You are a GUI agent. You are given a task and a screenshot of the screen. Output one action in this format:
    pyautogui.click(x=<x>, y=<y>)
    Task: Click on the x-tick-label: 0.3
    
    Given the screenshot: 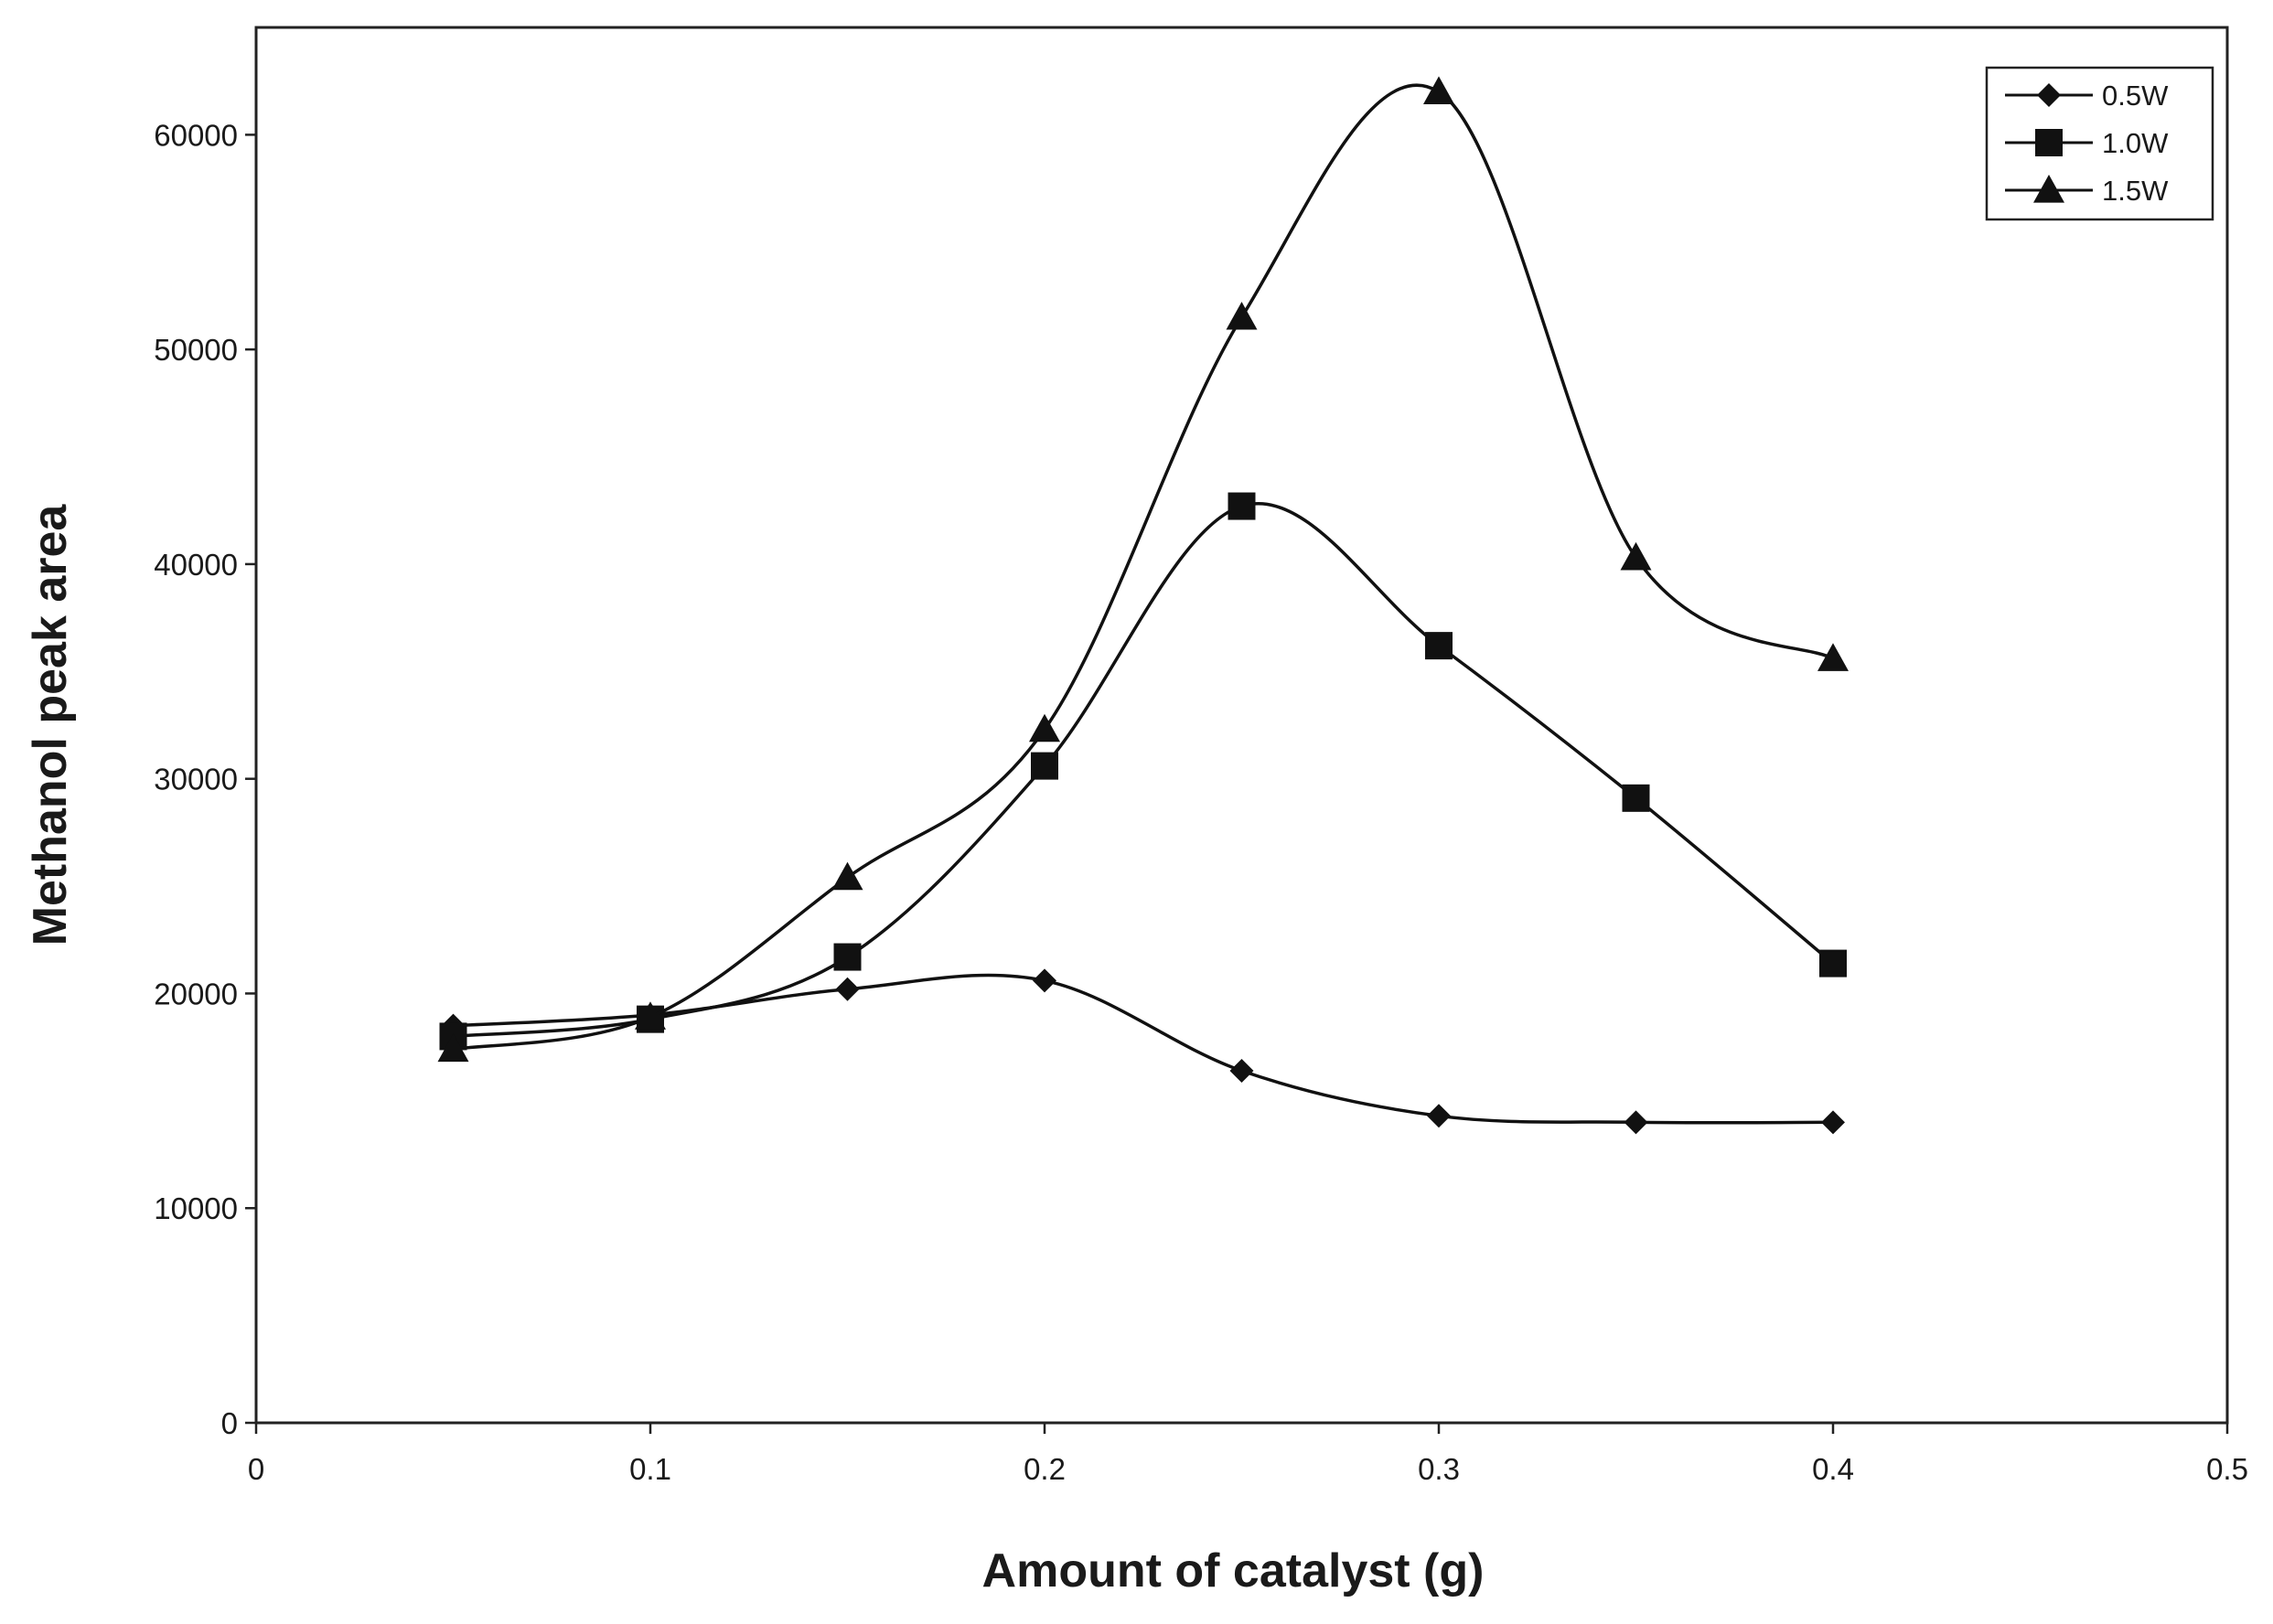 What is the action you would take?
    pyautogui.click(x=1439, y=1469)
    